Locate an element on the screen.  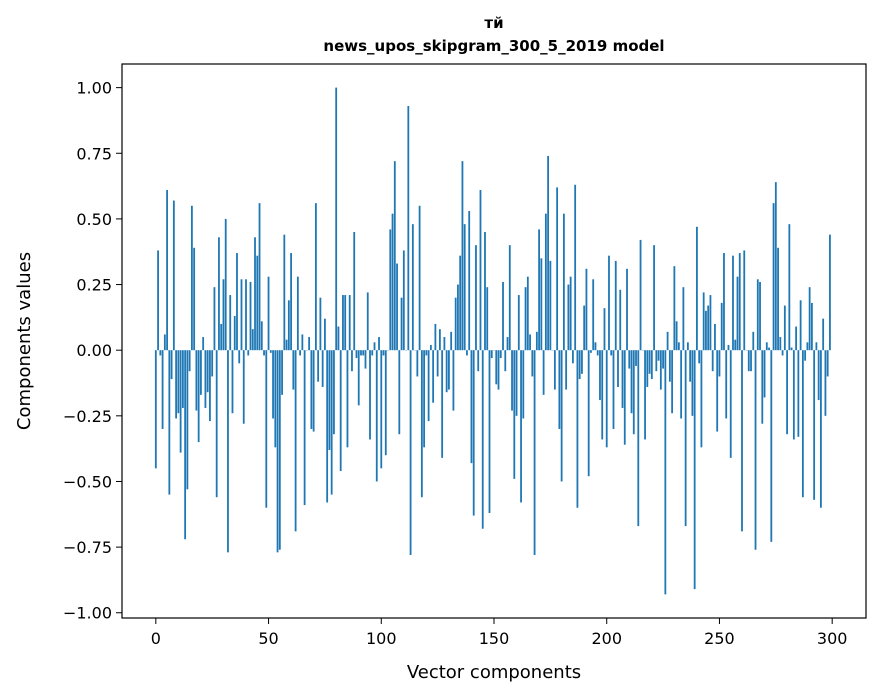
y-tick-label: 1.00 is located at coordinates (94, 88).